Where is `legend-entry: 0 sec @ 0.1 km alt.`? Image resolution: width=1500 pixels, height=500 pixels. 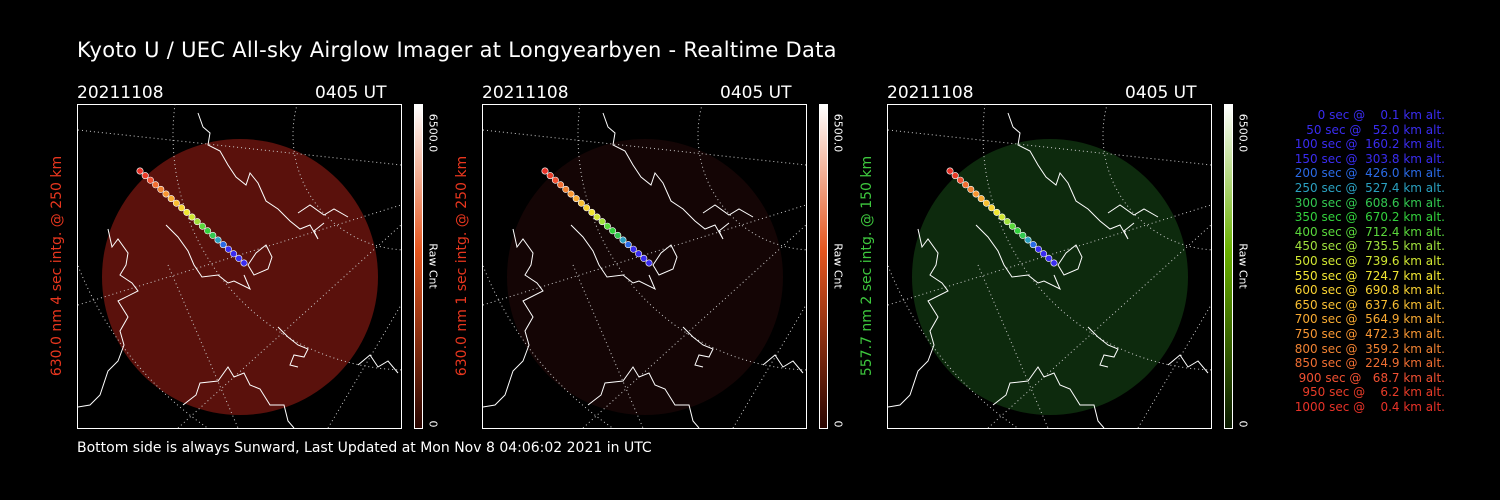 legend-entry: 0 sec @ 0.1 km alt. is located at coordinates (1375, 115).